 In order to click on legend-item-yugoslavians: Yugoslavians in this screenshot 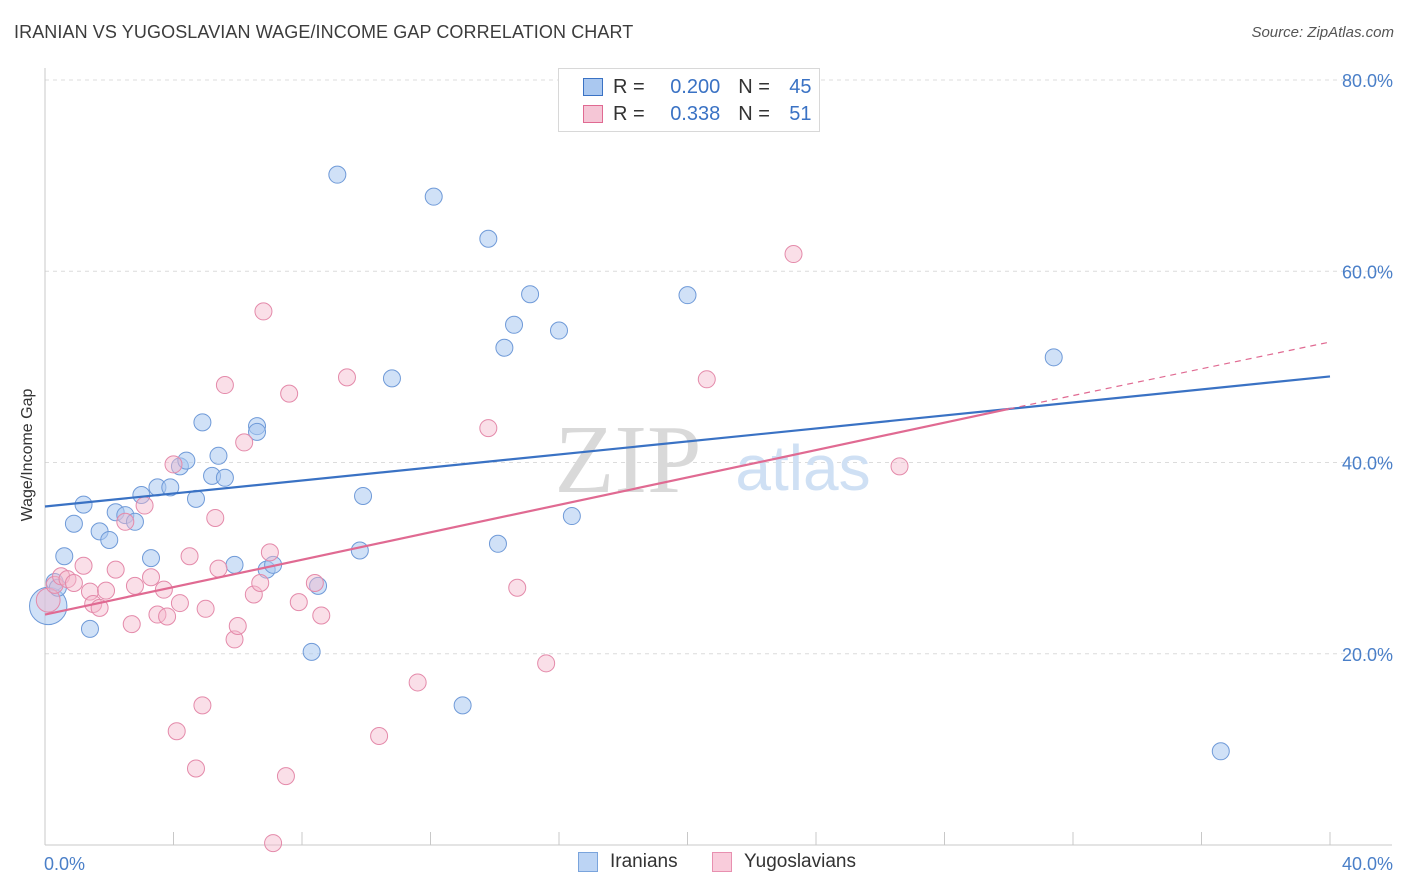, I will do `click(784, 862)`.